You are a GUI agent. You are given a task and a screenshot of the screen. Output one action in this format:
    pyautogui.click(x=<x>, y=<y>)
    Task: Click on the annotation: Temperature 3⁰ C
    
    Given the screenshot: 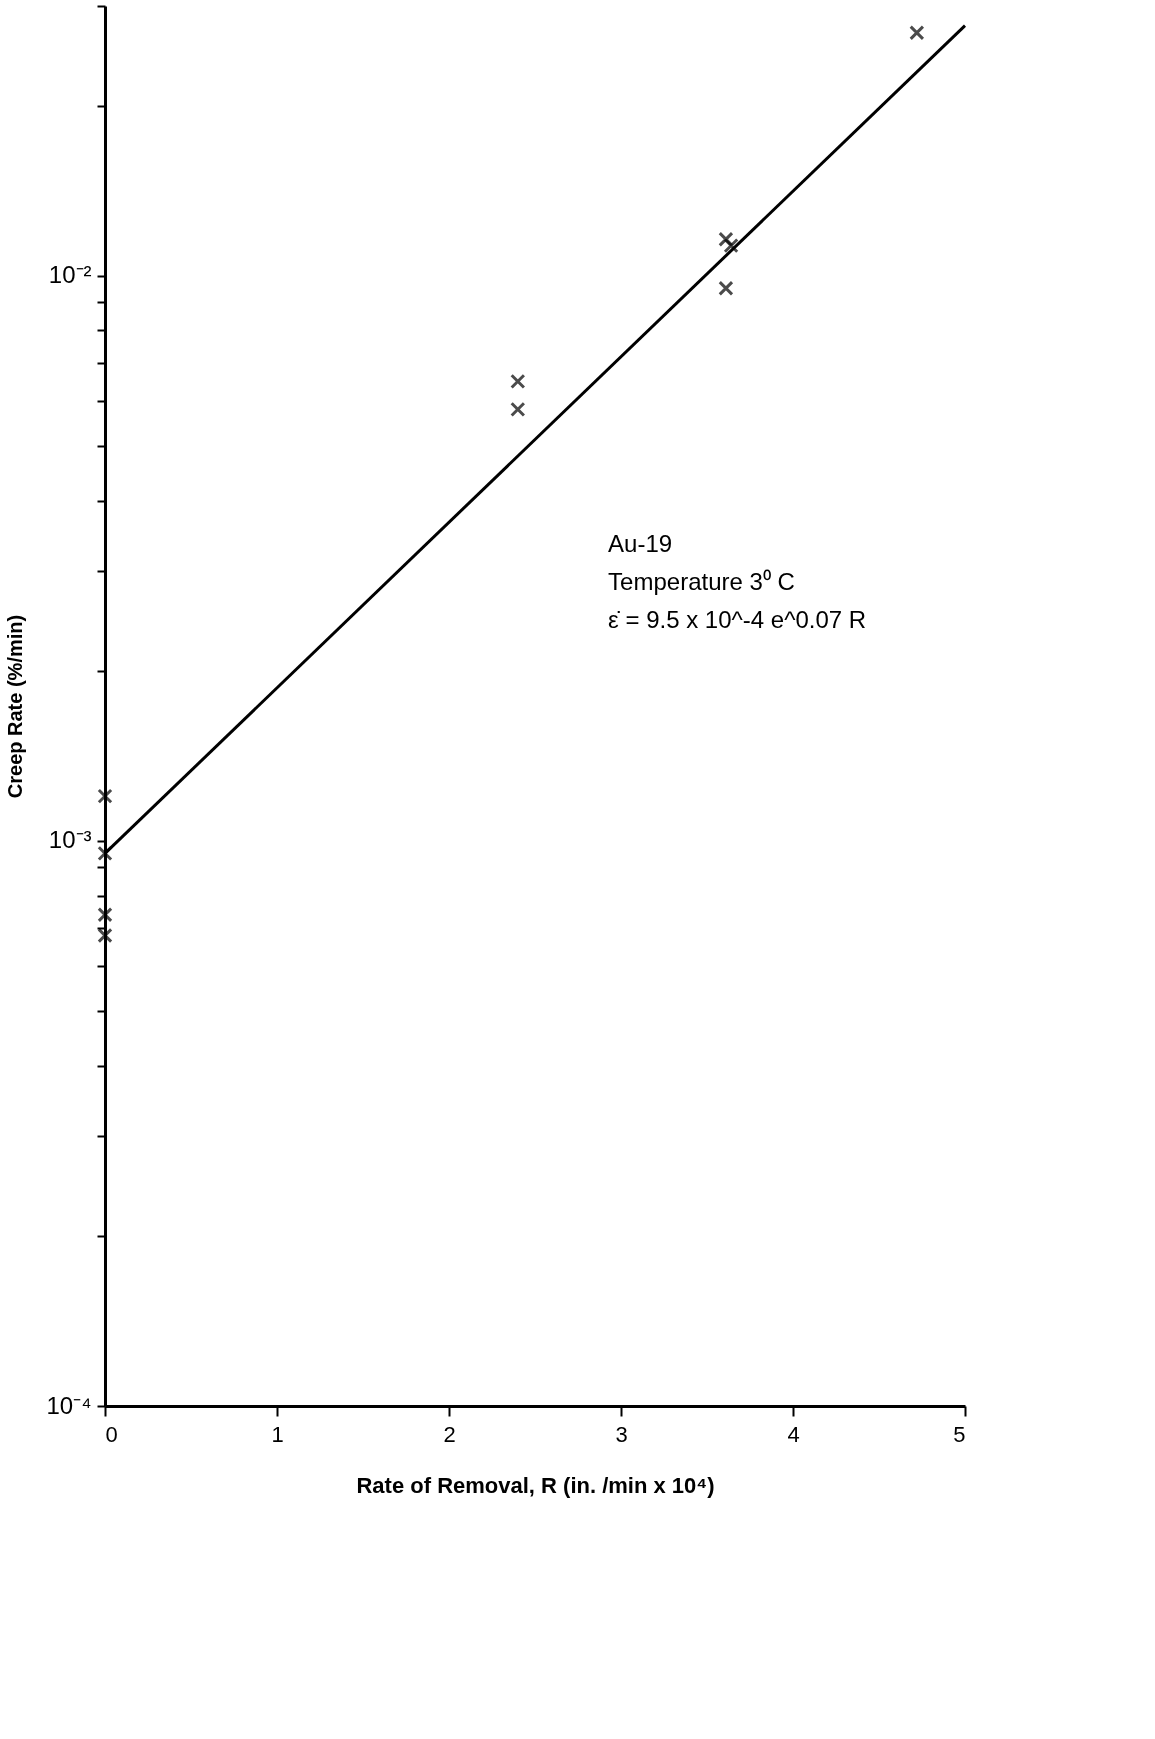 What is the action you would take?
    pyautogui.click(x=701, y=581)
    